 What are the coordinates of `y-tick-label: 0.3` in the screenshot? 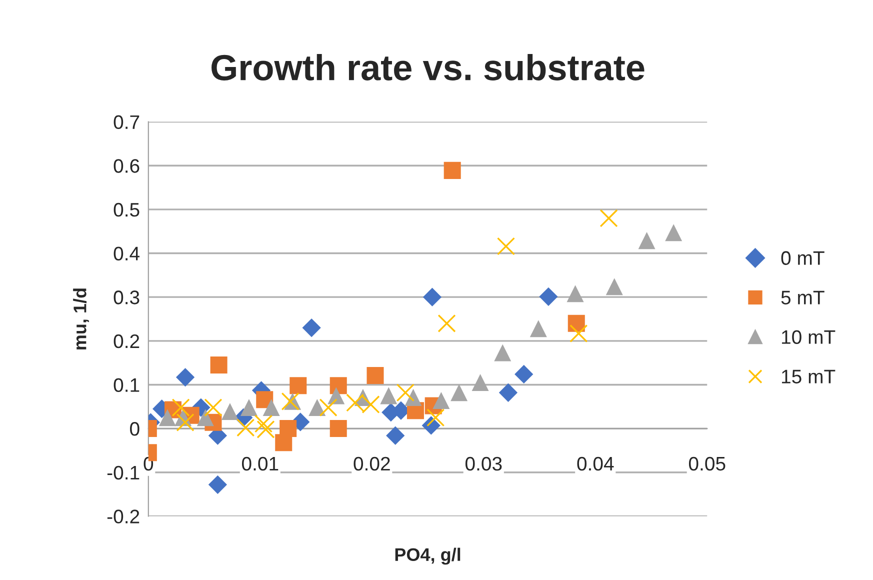 It's located at (127, 297).